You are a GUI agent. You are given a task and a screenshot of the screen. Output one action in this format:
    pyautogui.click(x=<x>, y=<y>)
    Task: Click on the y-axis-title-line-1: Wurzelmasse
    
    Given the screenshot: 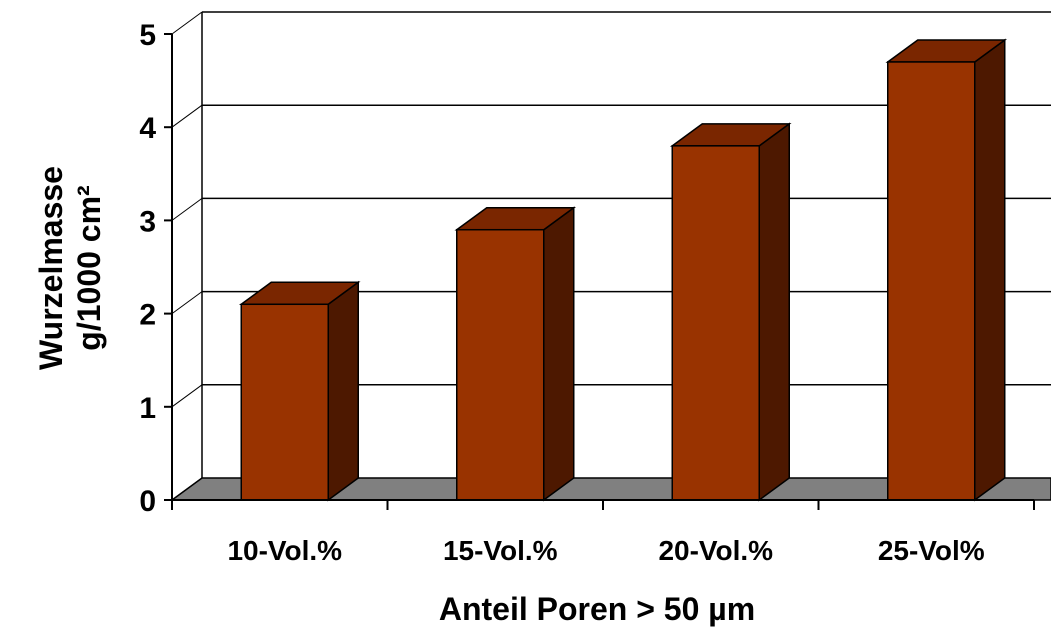 What is the action you would take?
    pyautogui.click(x=51, y=268)
    